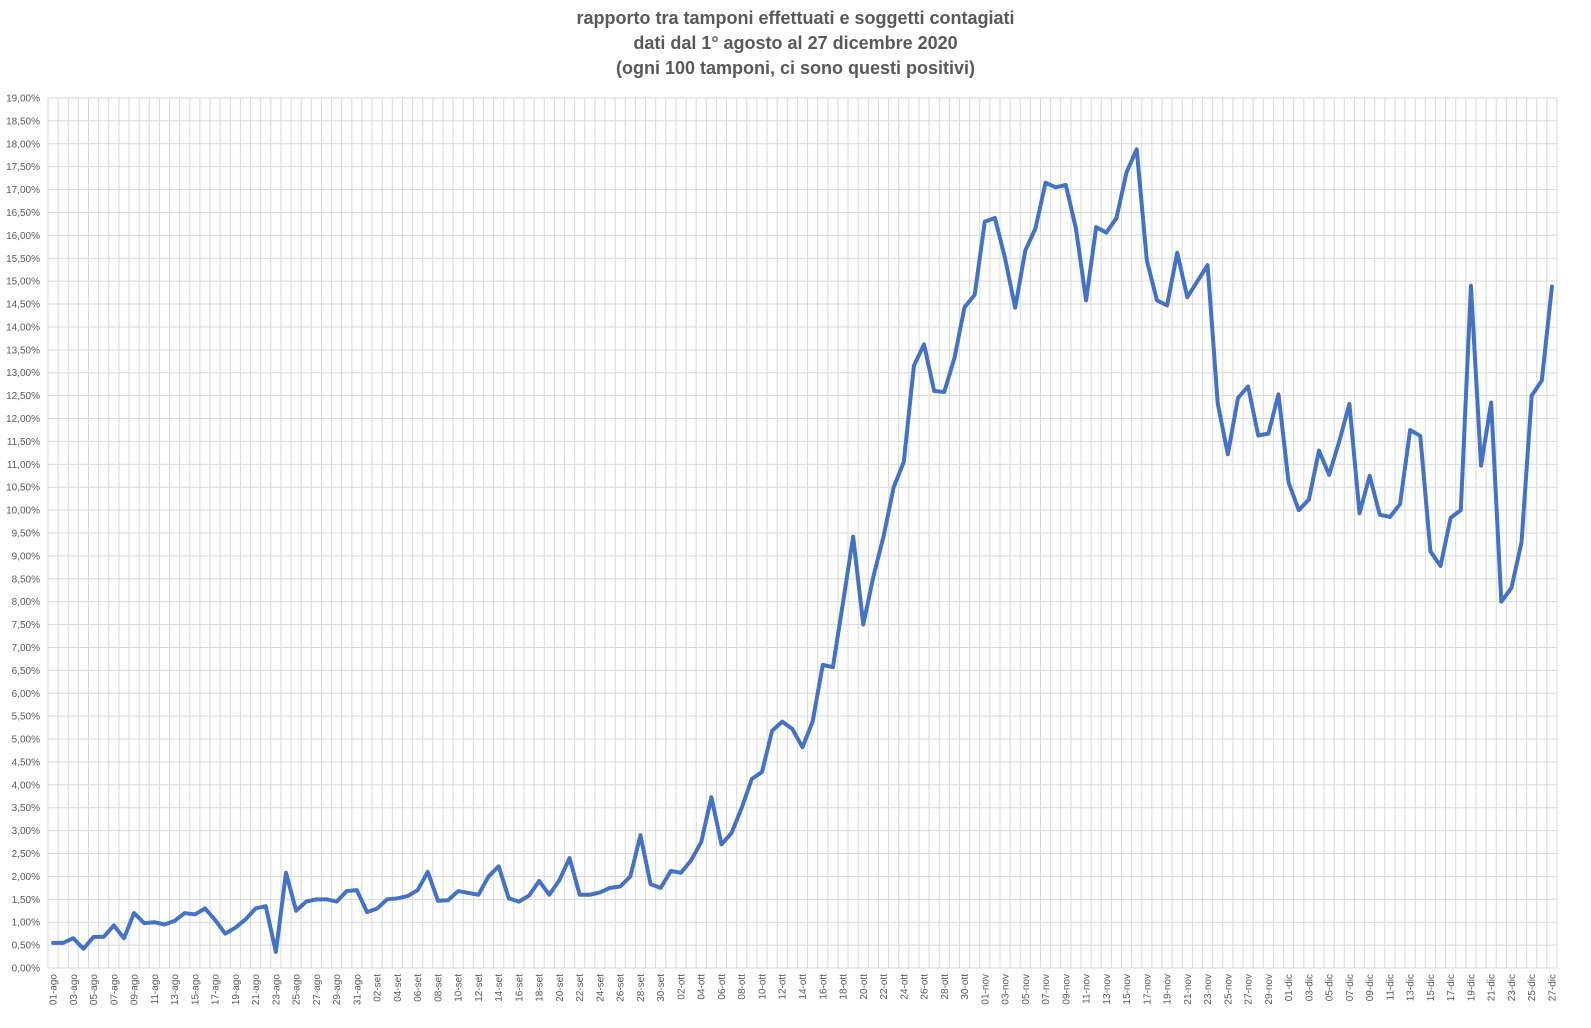 This screenshot has width=1591, height=1028. What do you see at coordinates (23, 259) in the screenshot?
I see `y-tick-label: 15,50%` at bounding box center [23, 259].